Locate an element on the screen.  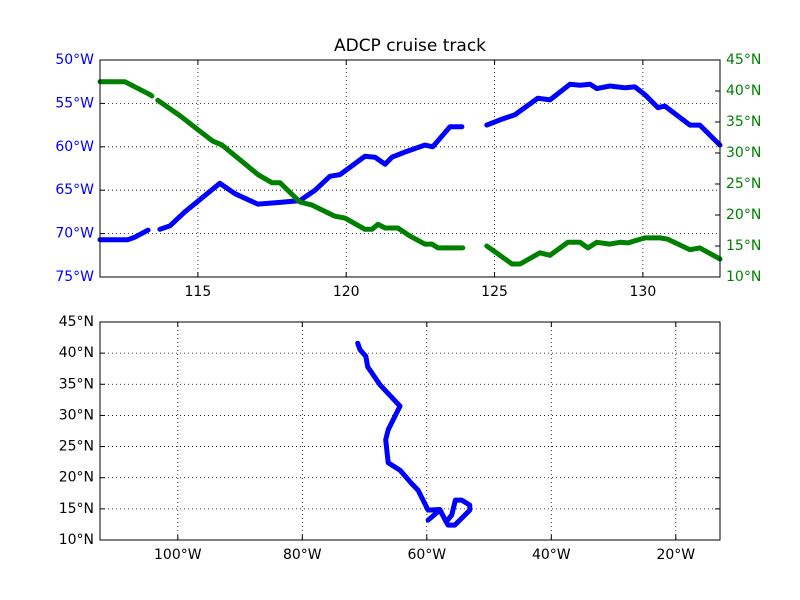
chart-title: ADCP cruise track is located at coordinates (410, 46).